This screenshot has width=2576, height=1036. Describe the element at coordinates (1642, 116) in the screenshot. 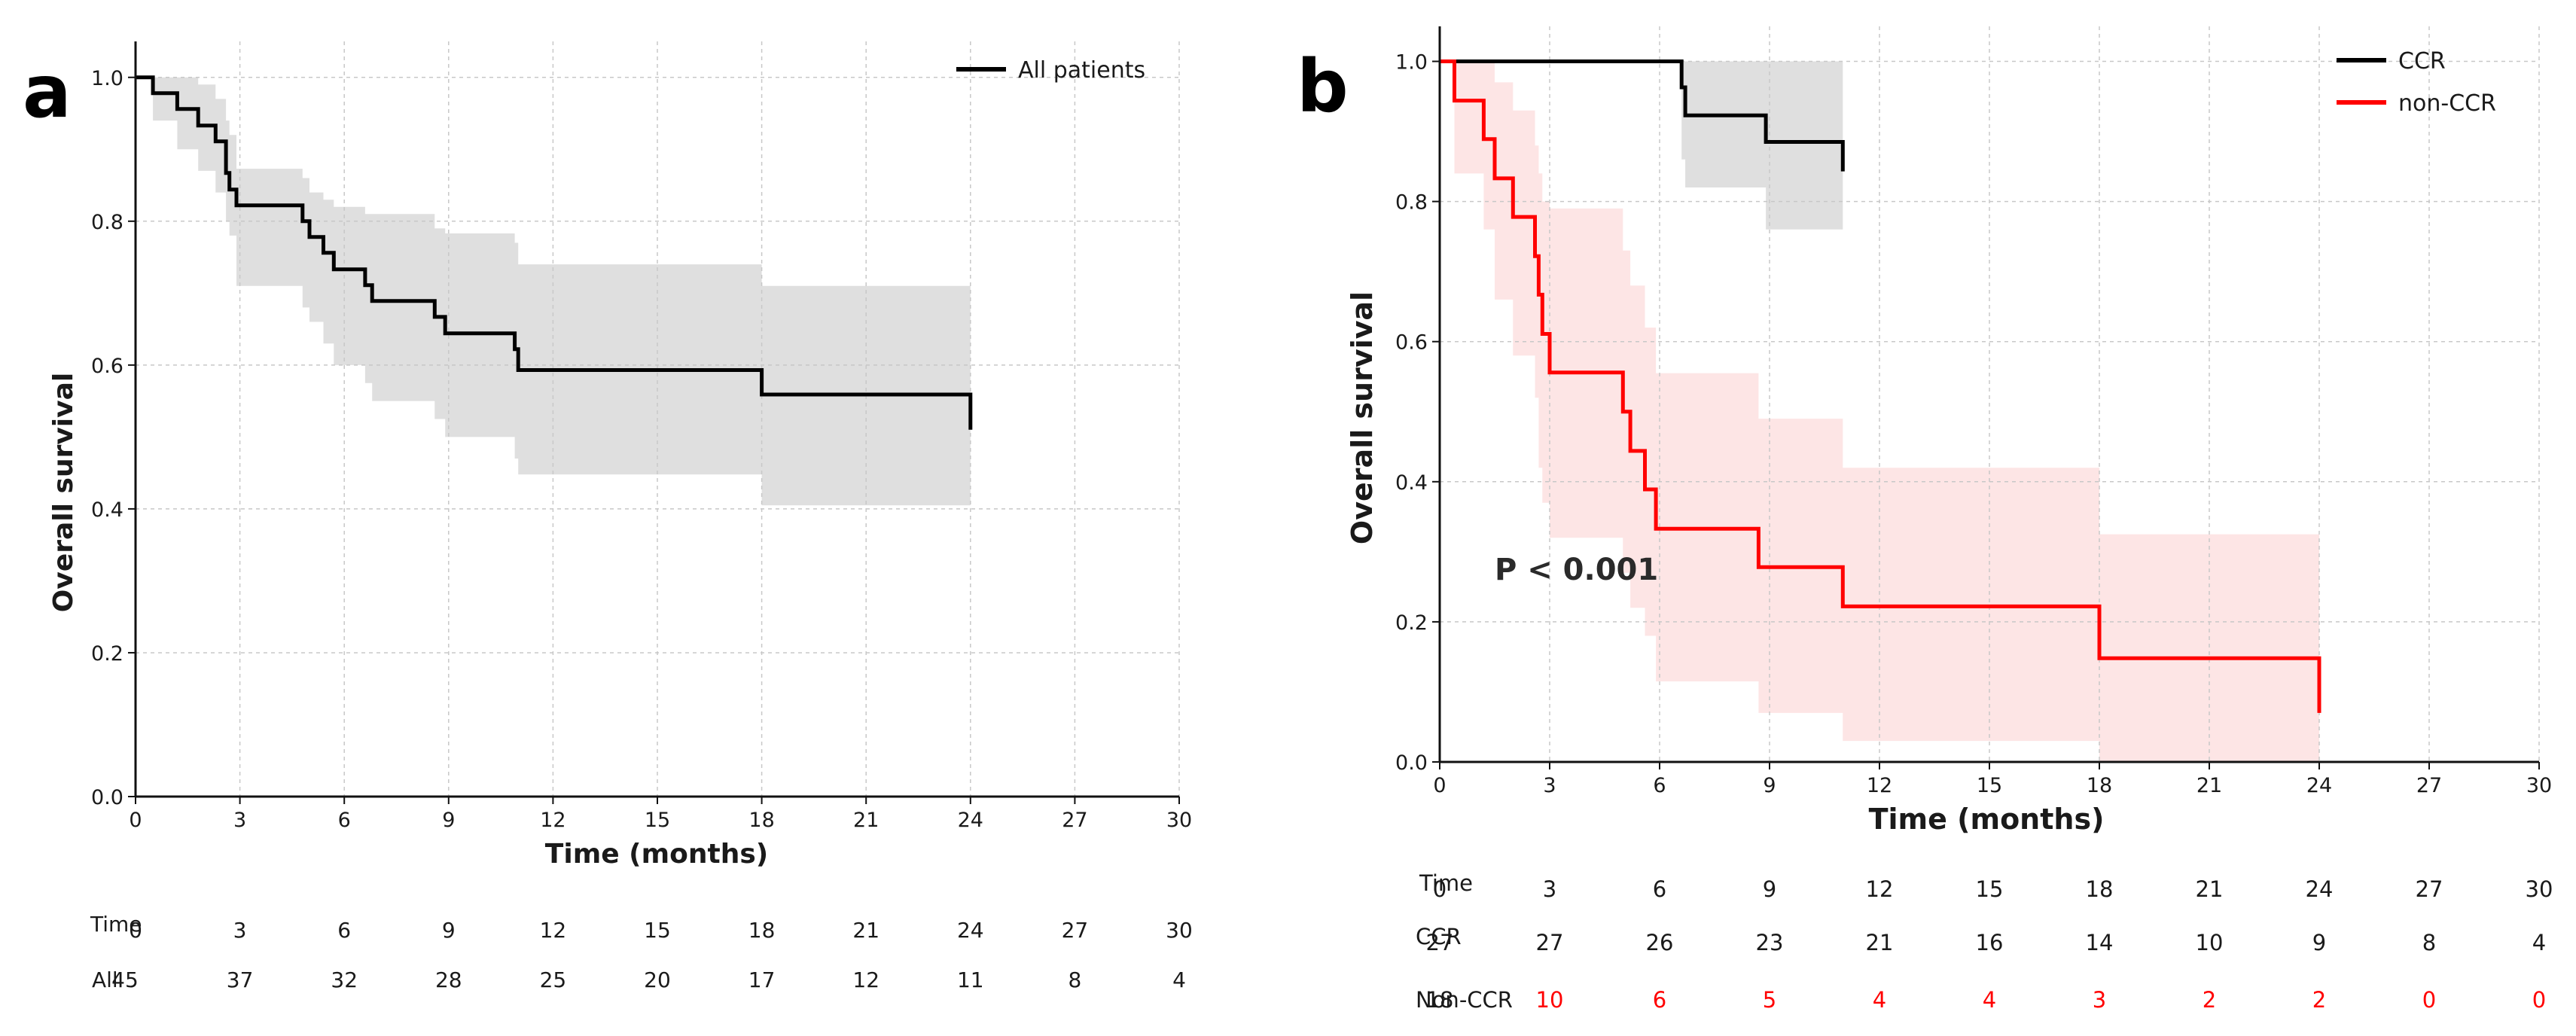

I see `survival-curve-ccr` at that location.